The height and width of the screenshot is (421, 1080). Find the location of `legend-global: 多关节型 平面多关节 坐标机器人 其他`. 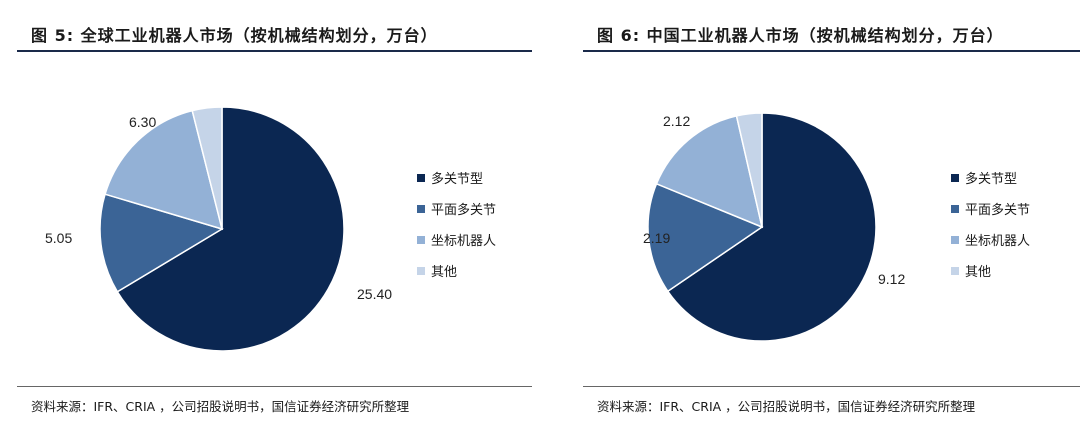

legend-global: 多关节型 平面多关节 坐标机器人 其他 is located at coordinates (456, 224).